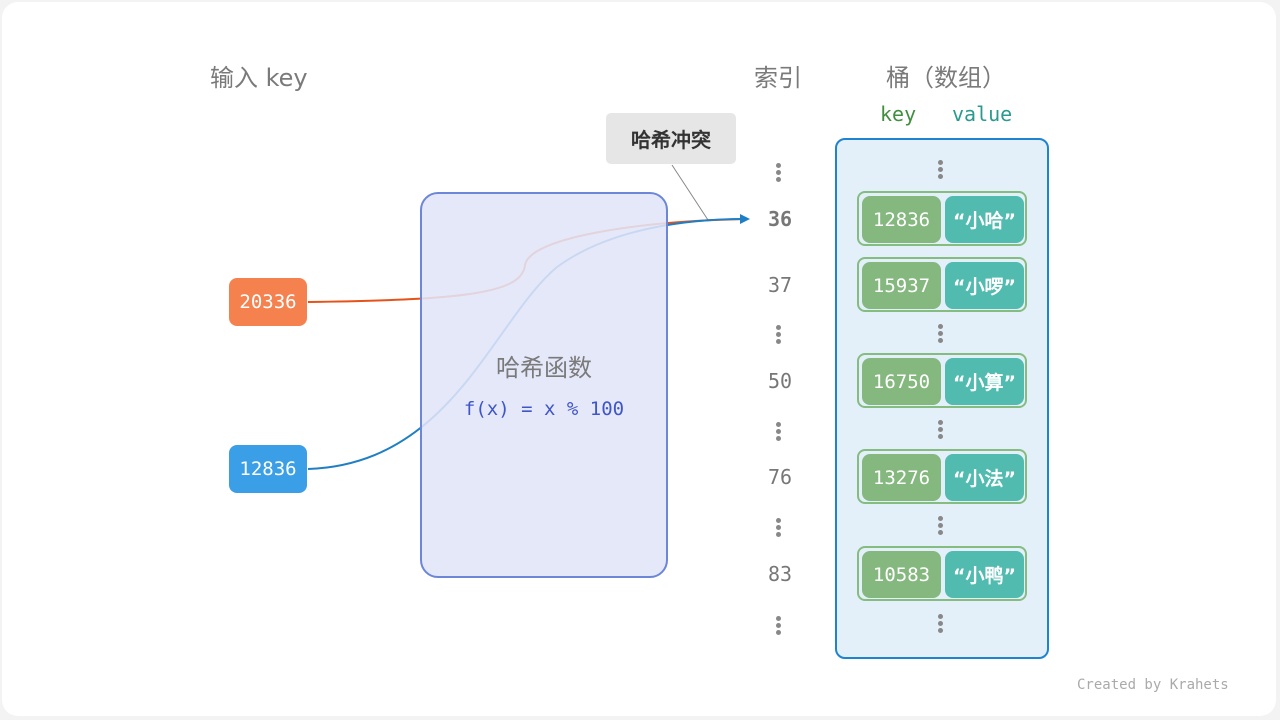  I want to click on entry-value: “小鸭”, so click(984, 574).